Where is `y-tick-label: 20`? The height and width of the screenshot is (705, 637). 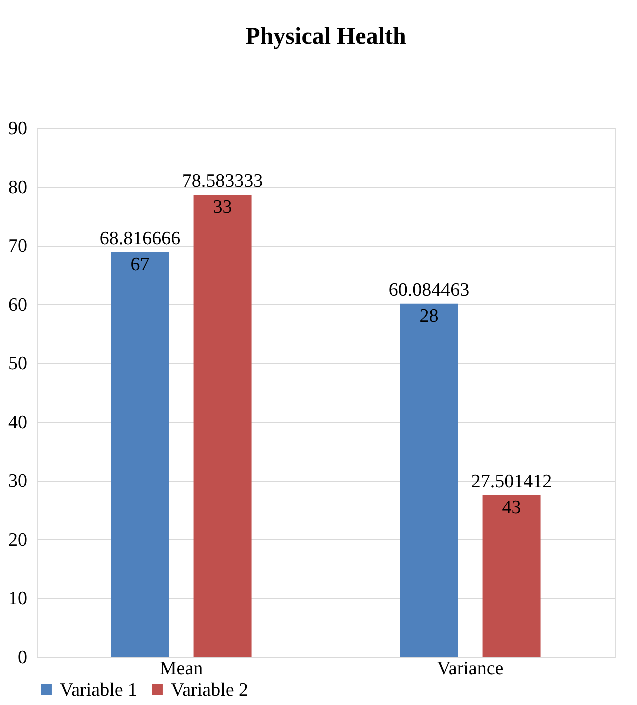 y-tick-label: 20 is located at coordinates (18, 540).